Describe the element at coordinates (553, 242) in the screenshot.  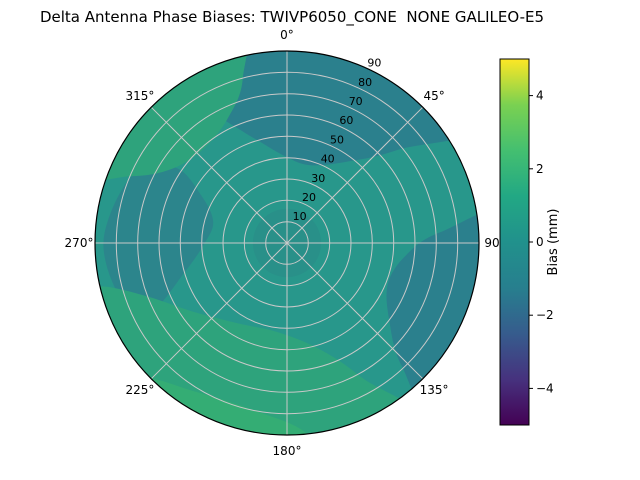
I see `colorbar-label: Bias (mm)` at that location.